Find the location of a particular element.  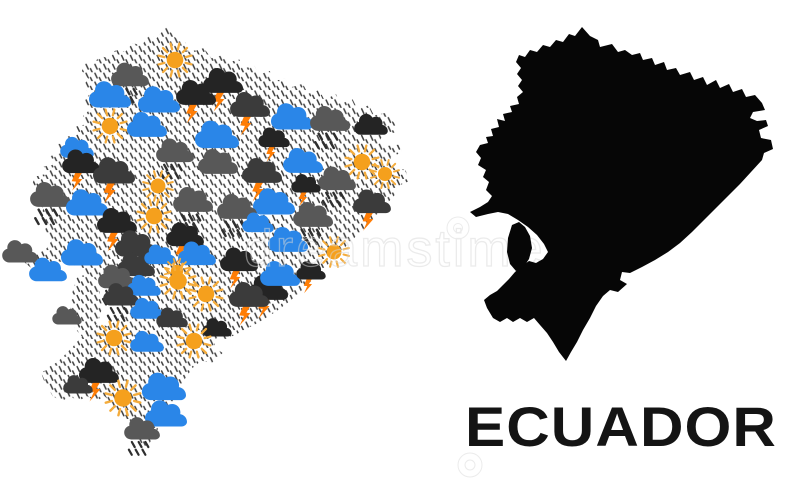

cloud-icon is located at coordinates (20, 251).